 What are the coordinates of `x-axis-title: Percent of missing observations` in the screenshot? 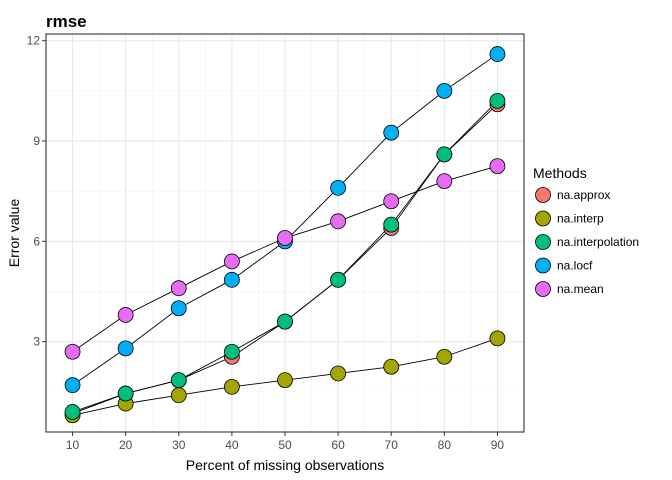 It's located at (285, 465).